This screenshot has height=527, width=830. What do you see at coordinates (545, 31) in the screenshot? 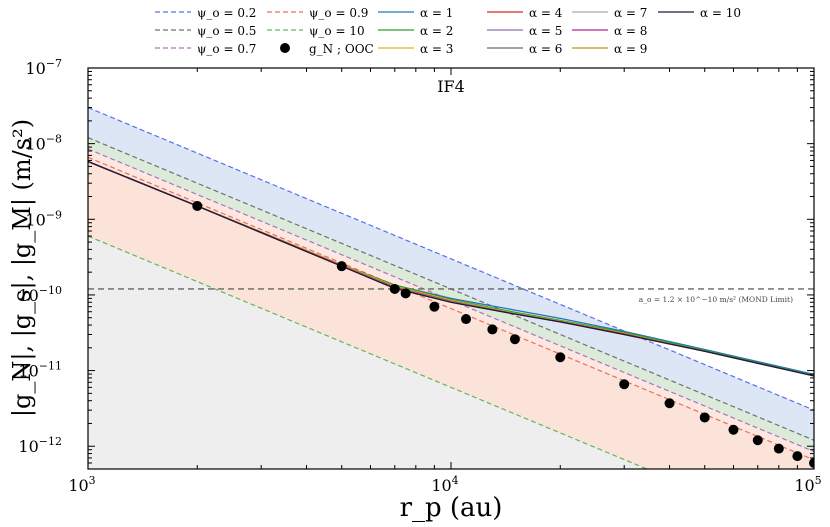
I see `legend-label: α = 5` at bounding box center [545, 31].